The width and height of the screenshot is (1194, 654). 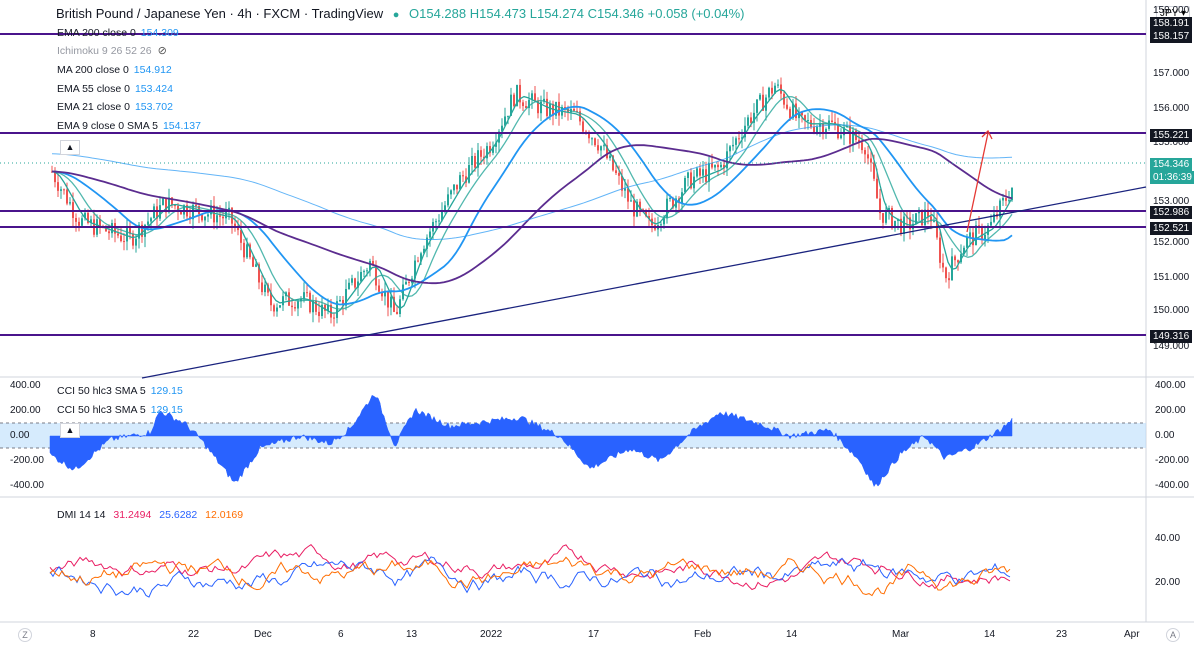 What do you see at coordinates (1171, 201) in the screenshot?
I see `price-tick-label: 153.000` at bounding box center [1171, 201].